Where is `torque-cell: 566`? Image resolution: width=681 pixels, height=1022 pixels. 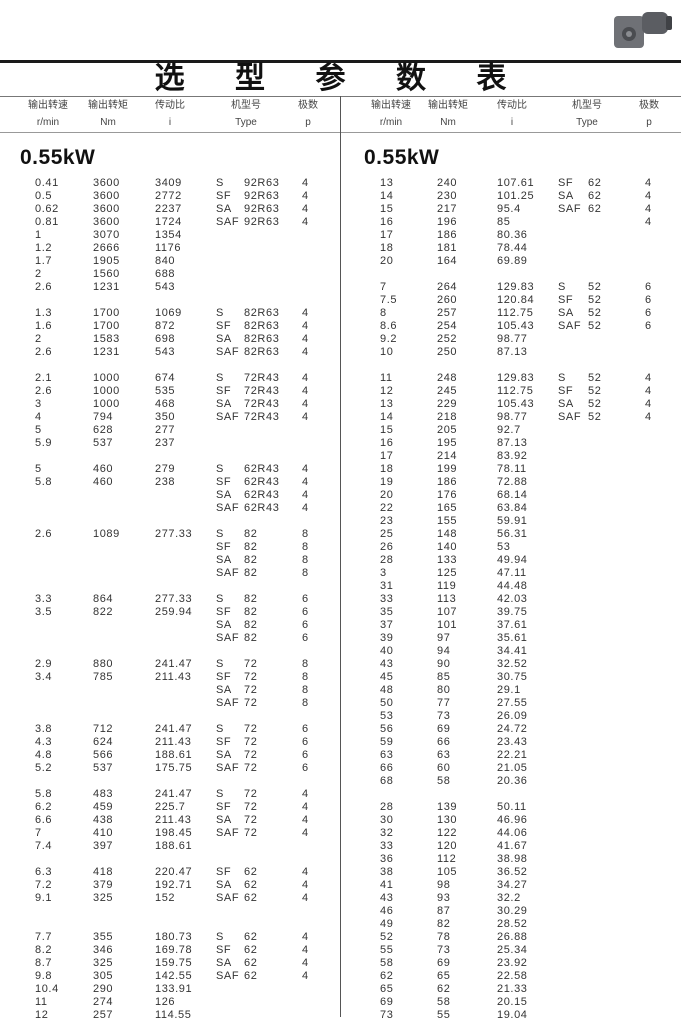 torque-cell: 566 is located at coordinates (103, 755).